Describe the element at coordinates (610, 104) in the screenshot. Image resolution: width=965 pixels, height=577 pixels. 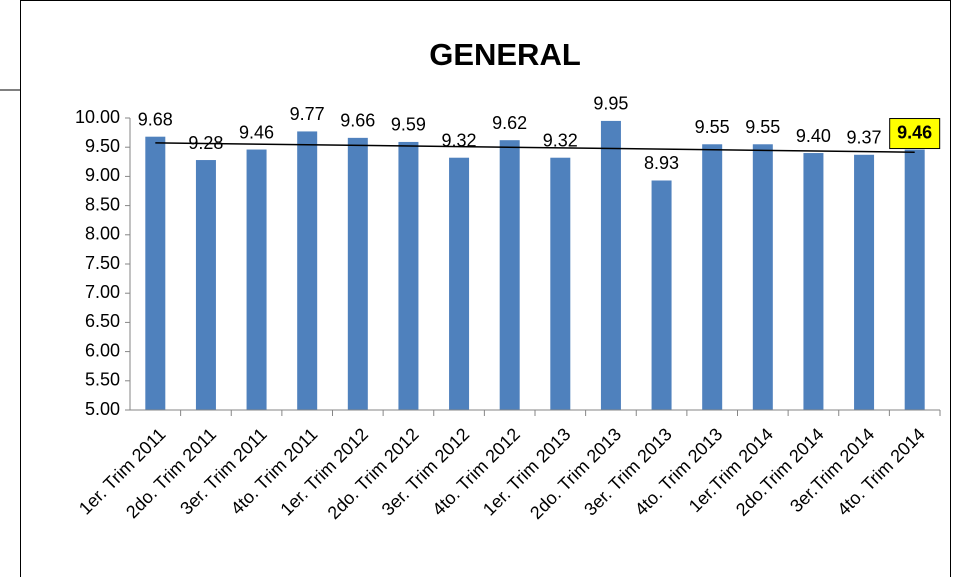
I see `data-label: 9.95` at that location.